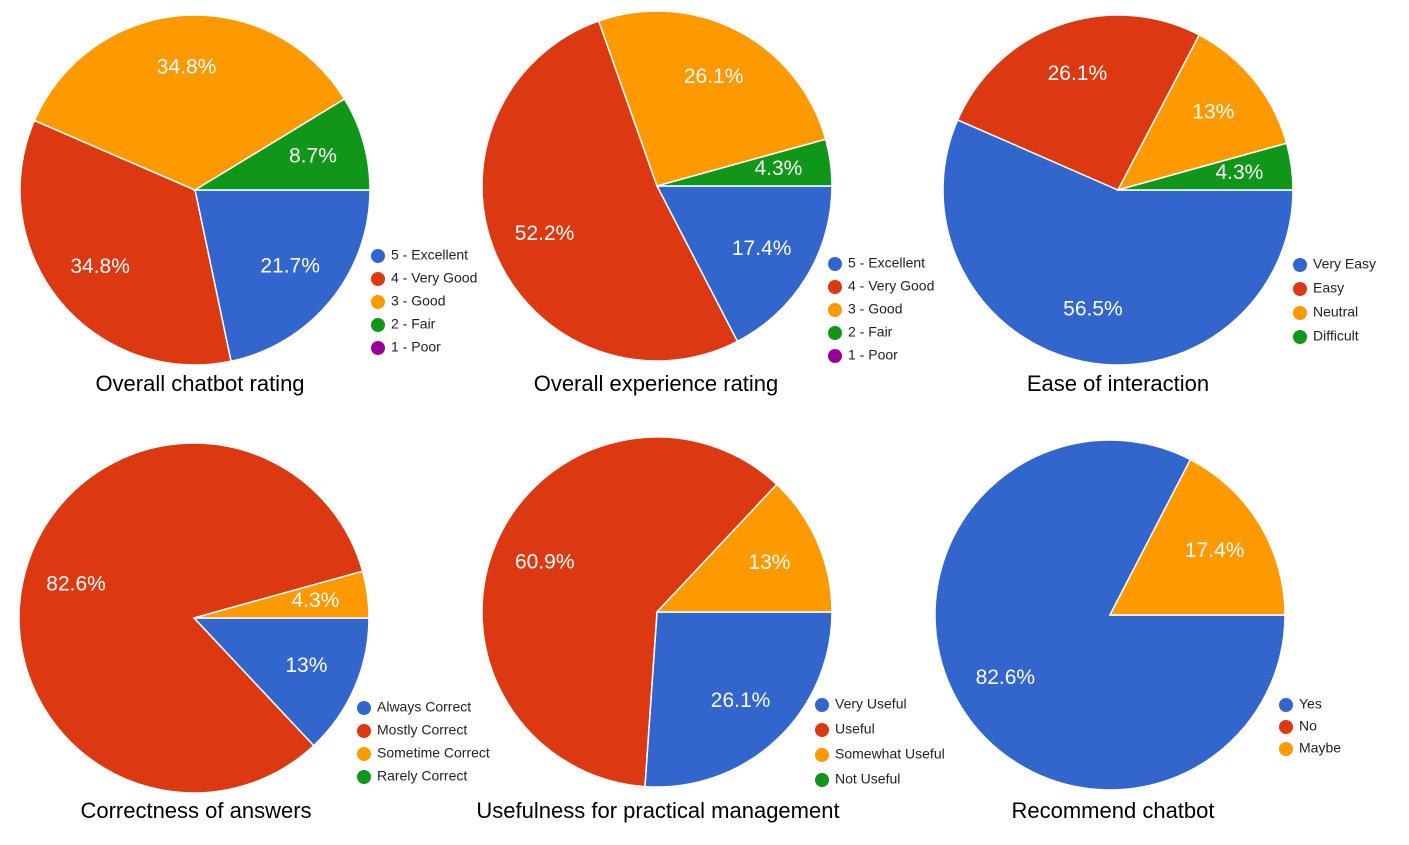 This screenshot has height=845, width=1409. I want to click on legend-label: Neutral, so click(1335, 312).